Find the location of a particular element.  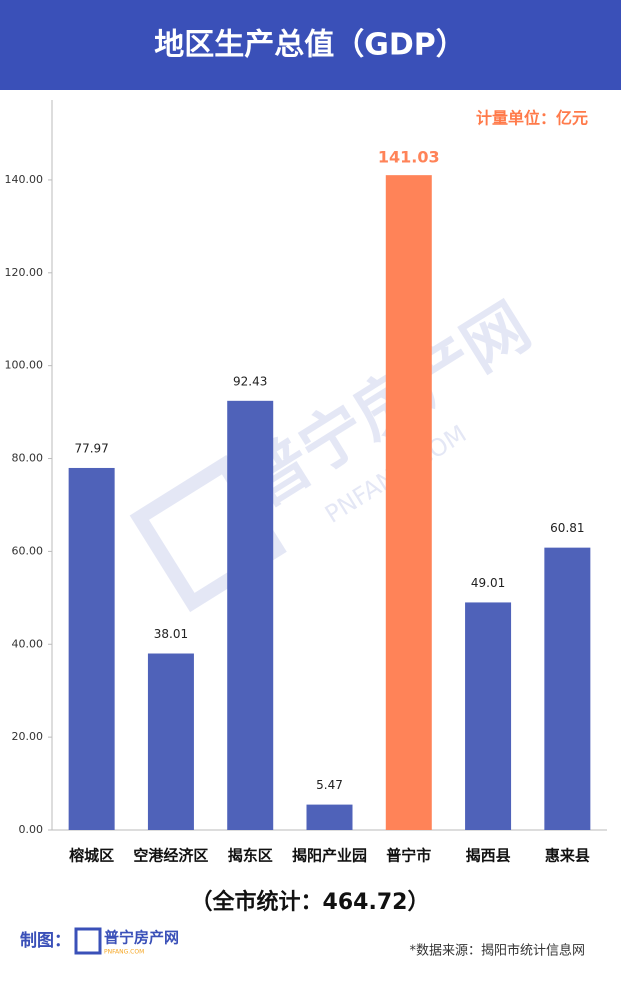

y-tick-label: 80.00 is located at coordinates (28, 458).